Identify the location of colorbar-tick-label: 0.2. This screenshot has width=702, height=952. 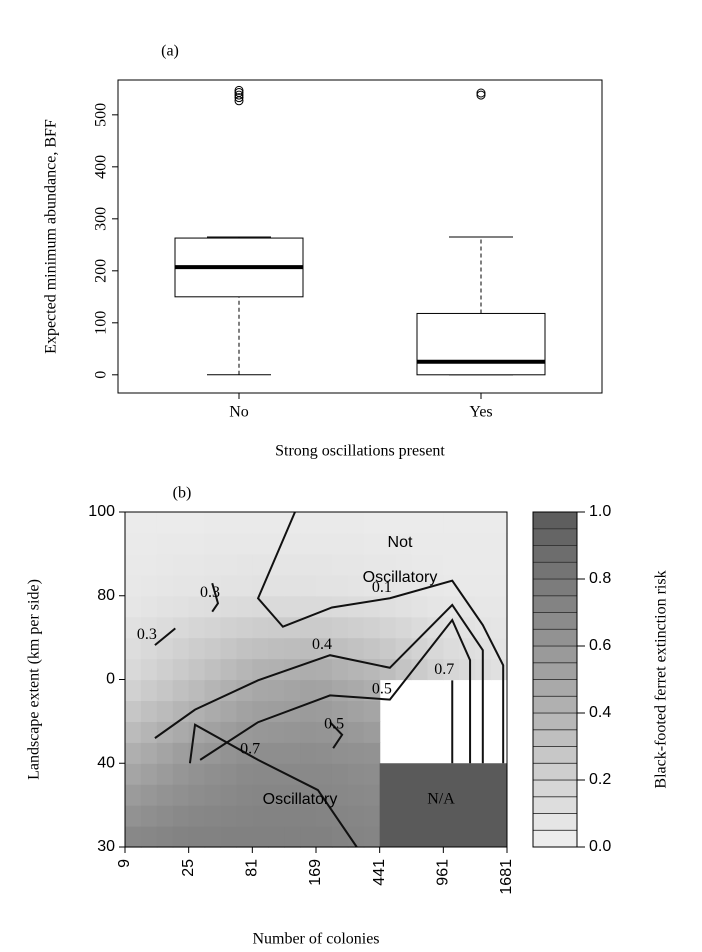
(600, 779).